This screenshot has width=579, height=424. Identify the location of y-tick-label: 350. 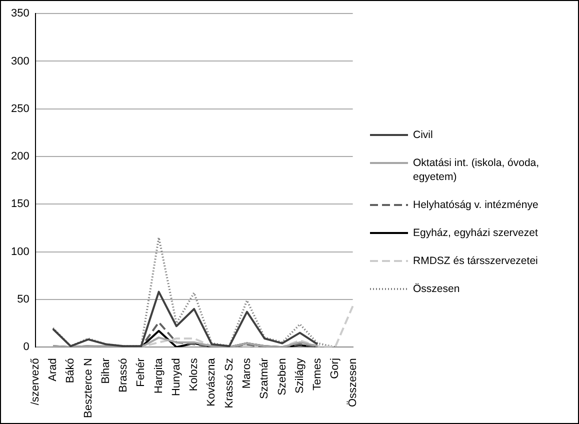
(20, 14).